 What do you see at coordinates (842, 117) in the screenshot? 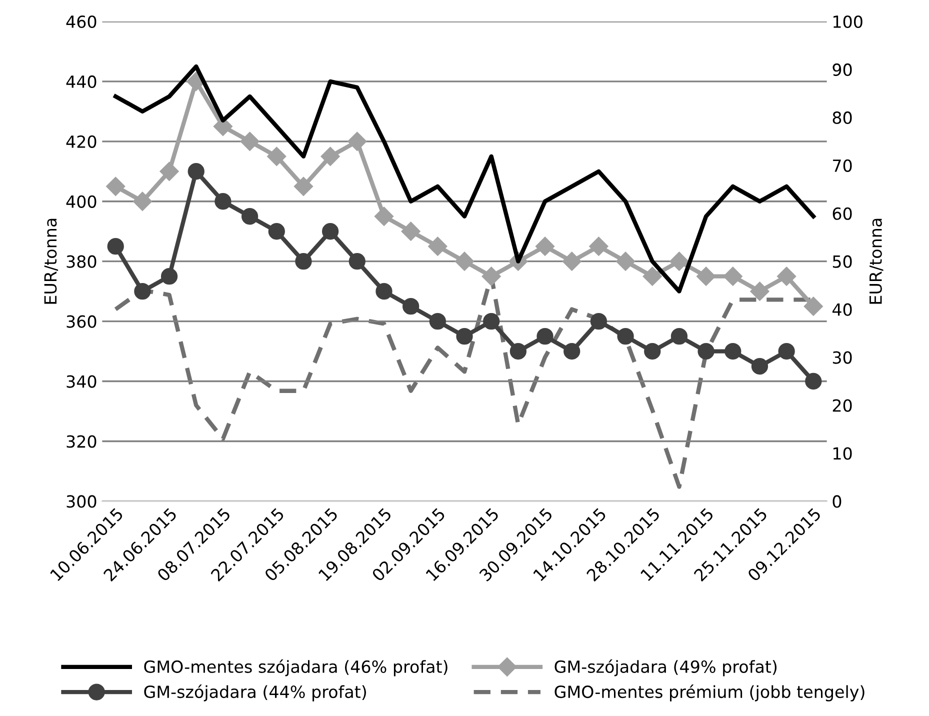
I see `y2-tick-label: 80` at bounding box center [842, 117].